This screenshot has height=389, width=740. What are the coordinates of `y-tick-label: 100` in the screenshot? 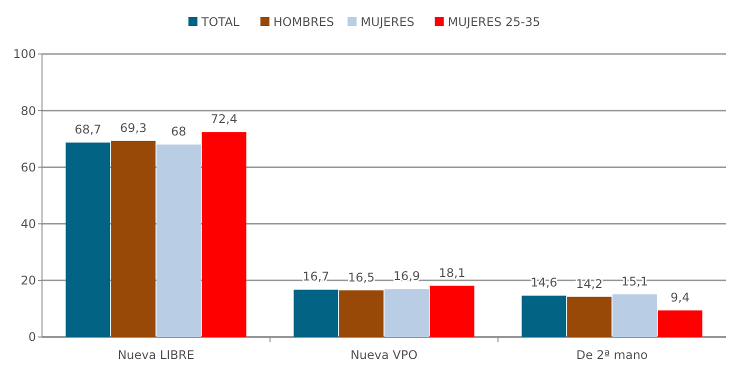 It's located at (24, 54).